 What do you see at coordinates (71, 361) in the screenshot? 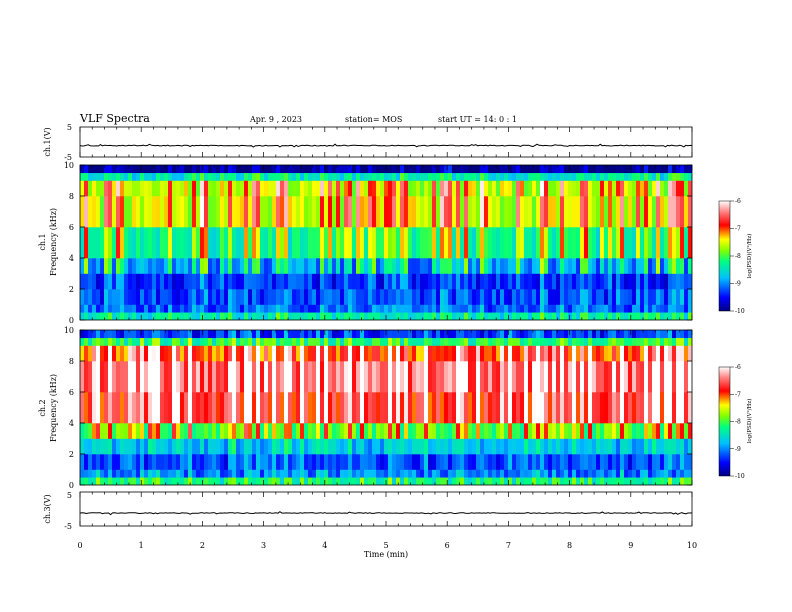
I see `spectrogram-ytick-label: 8` at bounding box center [71, 361].